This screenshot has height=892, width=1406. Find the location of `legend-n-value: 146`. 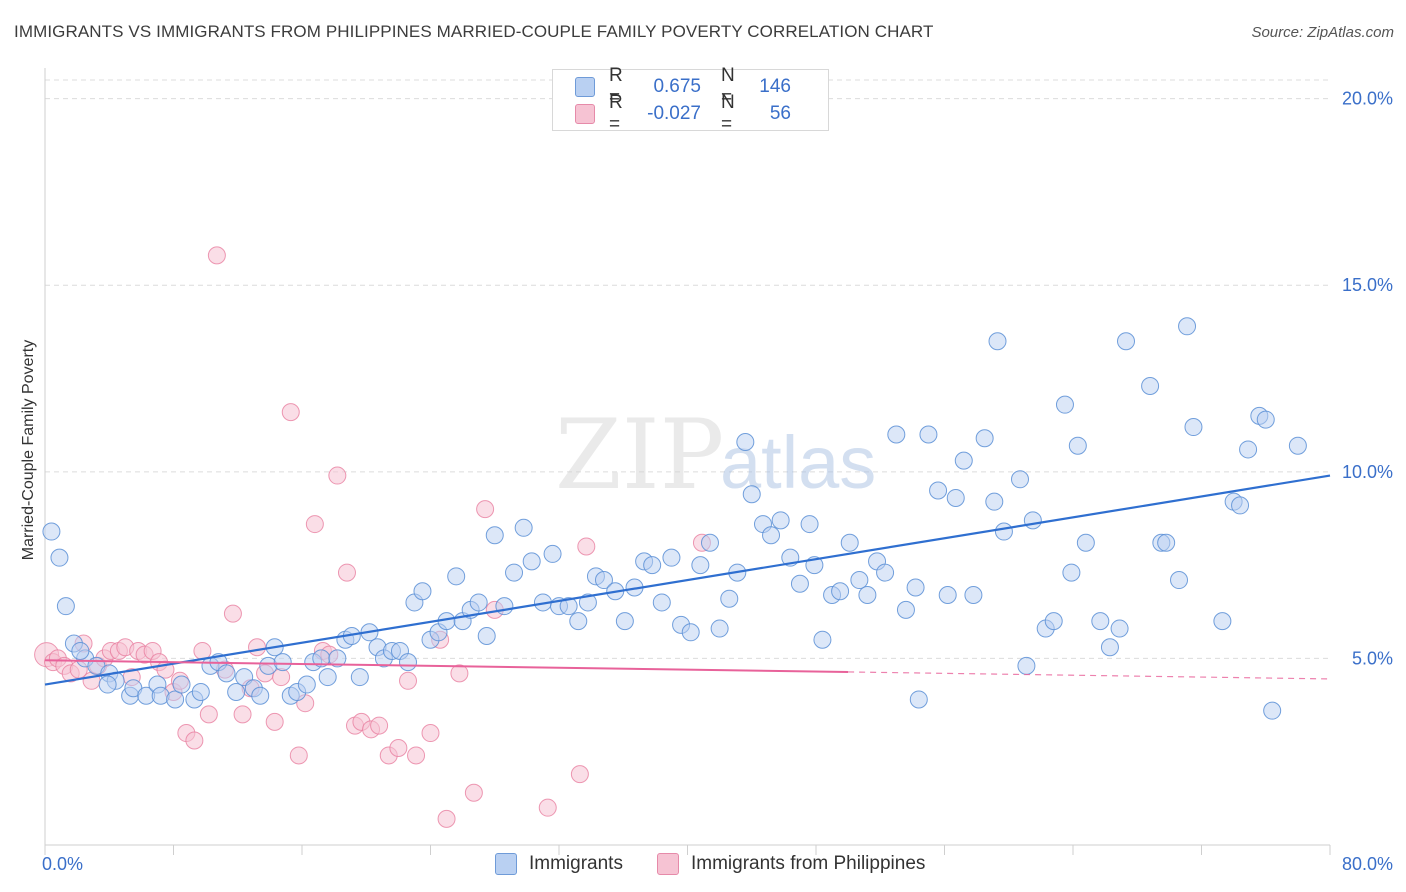

legend-n-value: 146 is located at coordinates (775, 86).